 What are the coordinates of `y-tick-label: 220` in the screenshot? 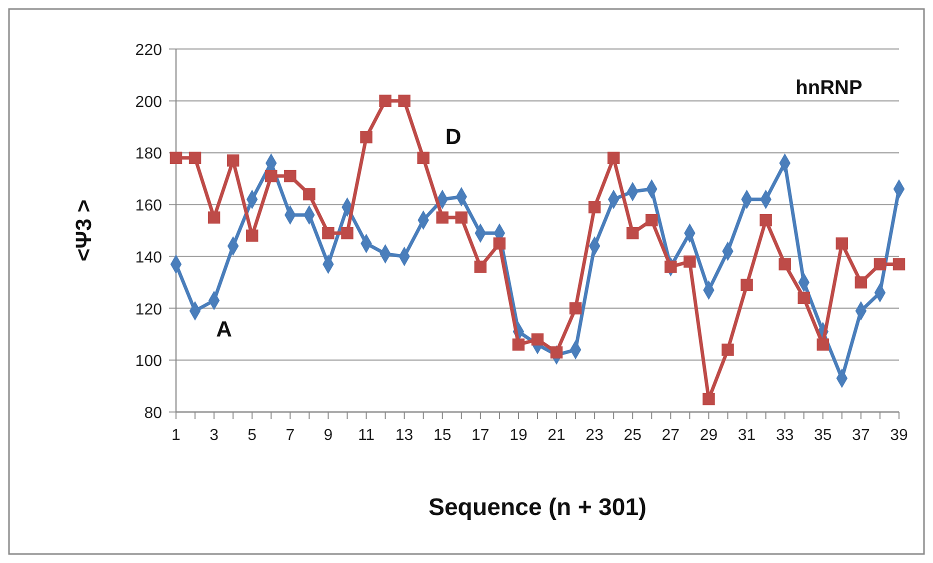 It's located at (148, 50).